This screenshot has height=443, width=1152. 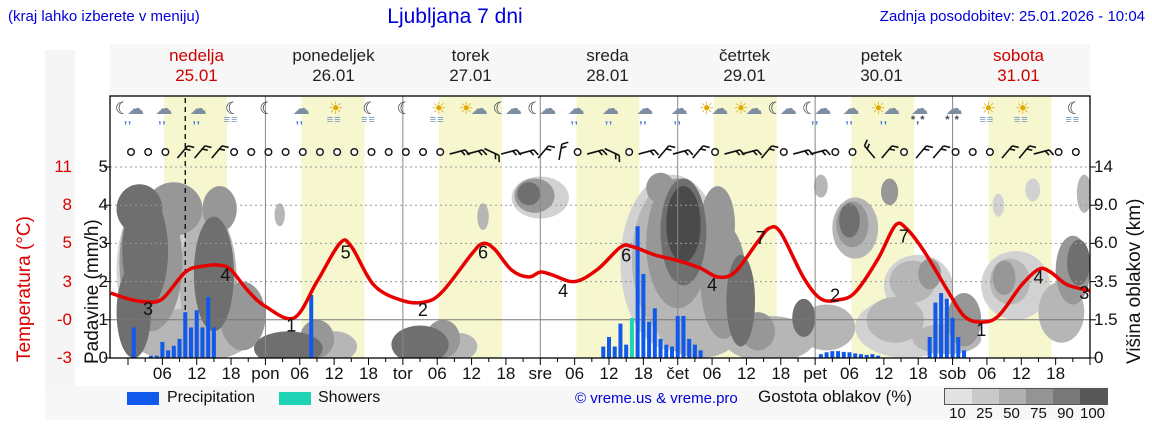 I want to click on menu-hint: (kraj lahko izberete v meniju), so click(x=104, y=16).